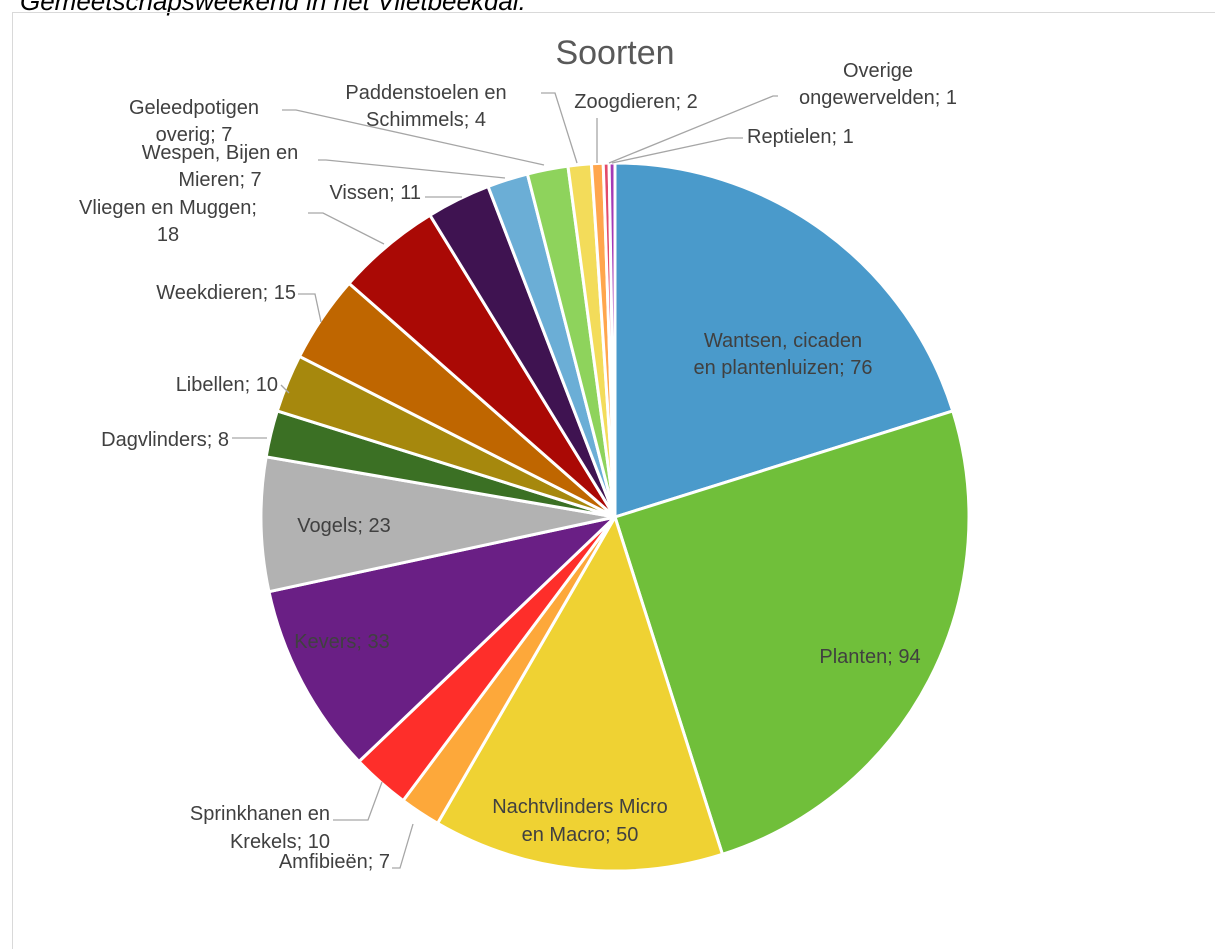 Image resolution: width=1215 pixels, height=949 pixels. I want to click on slice-label: Dagvlinders; 8, so click(165, 440).